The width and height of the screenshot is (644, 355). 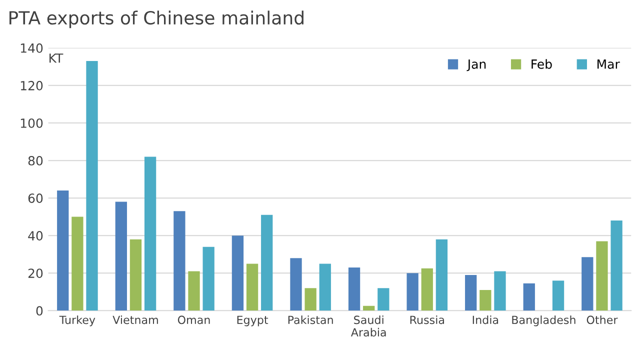 What do you see at coordinates (135, 319) in the screenshot?
I see `x-tick-label: Vietnam` at bounding box center [135, 319].